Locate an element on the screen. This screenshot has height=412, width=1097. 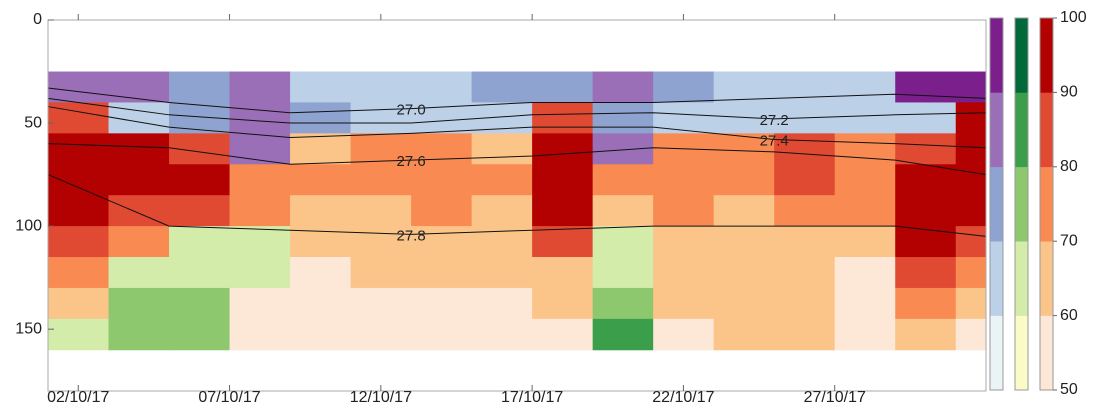
x-tick-label: 17/10/17 is located at coordinates (532, 397).